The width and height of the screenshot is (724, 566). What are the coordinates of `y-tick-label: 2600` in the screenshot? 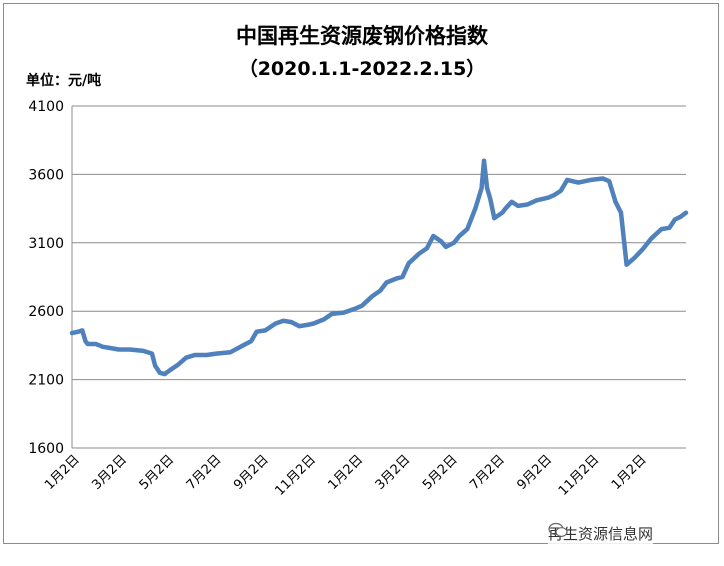 It's located at (46, 312).